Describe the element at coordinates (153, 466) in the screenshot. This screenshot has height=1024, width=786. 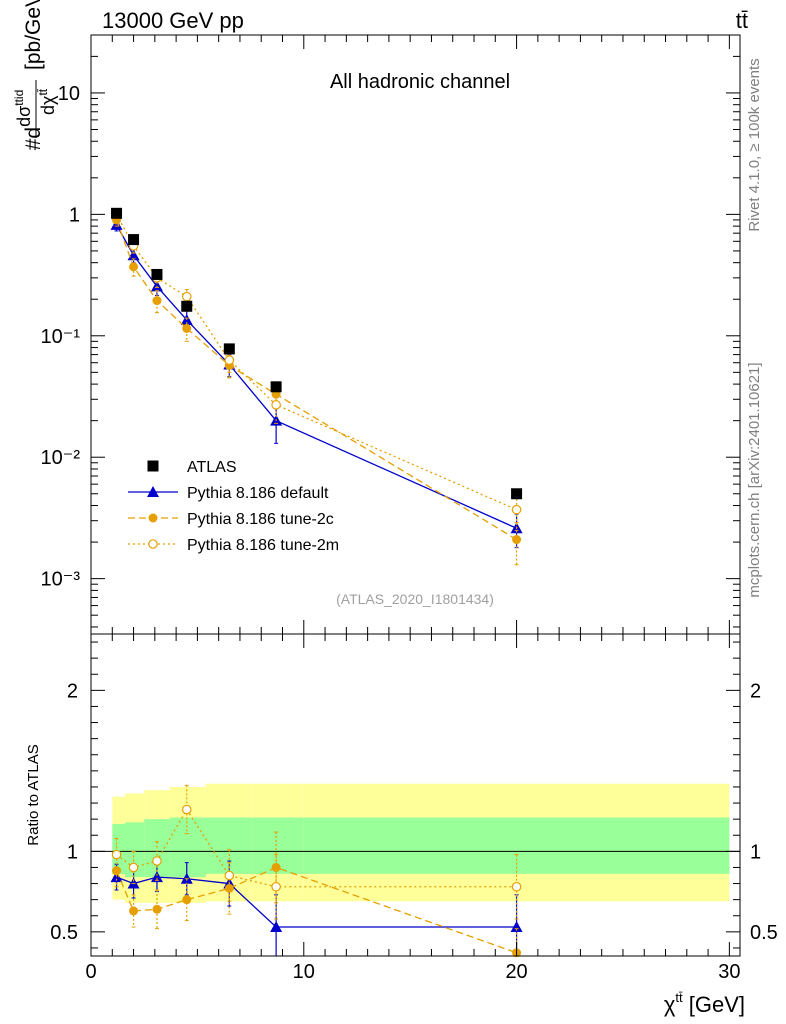
I see `legend-atlas-marker` at that location.